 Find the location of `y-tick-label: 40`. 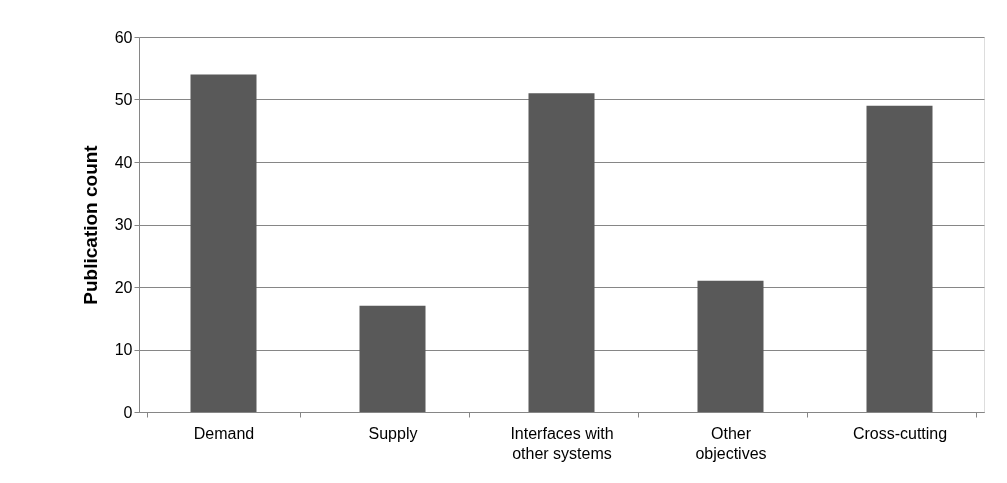

y-tick-label: 40 is located at coordinates (123, 162).